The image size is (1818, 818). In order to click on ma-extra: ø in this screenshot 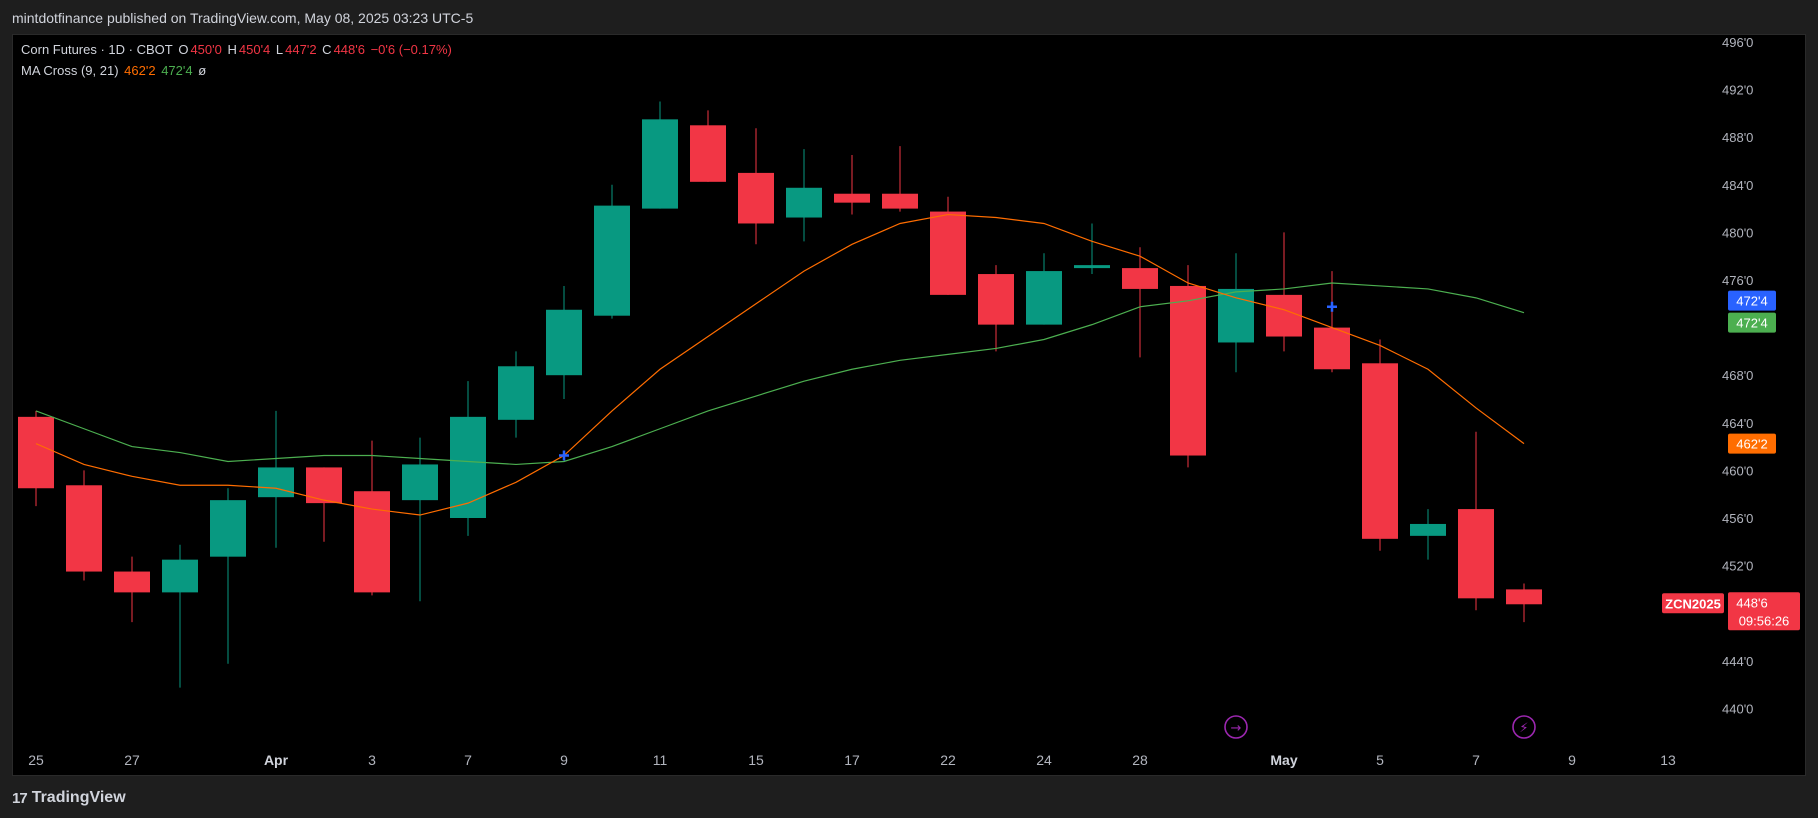, I will do `click(202, 70)`.